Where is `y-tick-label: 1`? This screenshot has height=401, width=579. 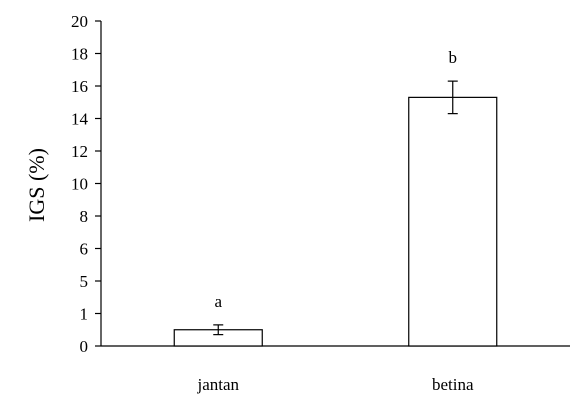 y-tick-label: 1 is located at coordinates (84, 314).